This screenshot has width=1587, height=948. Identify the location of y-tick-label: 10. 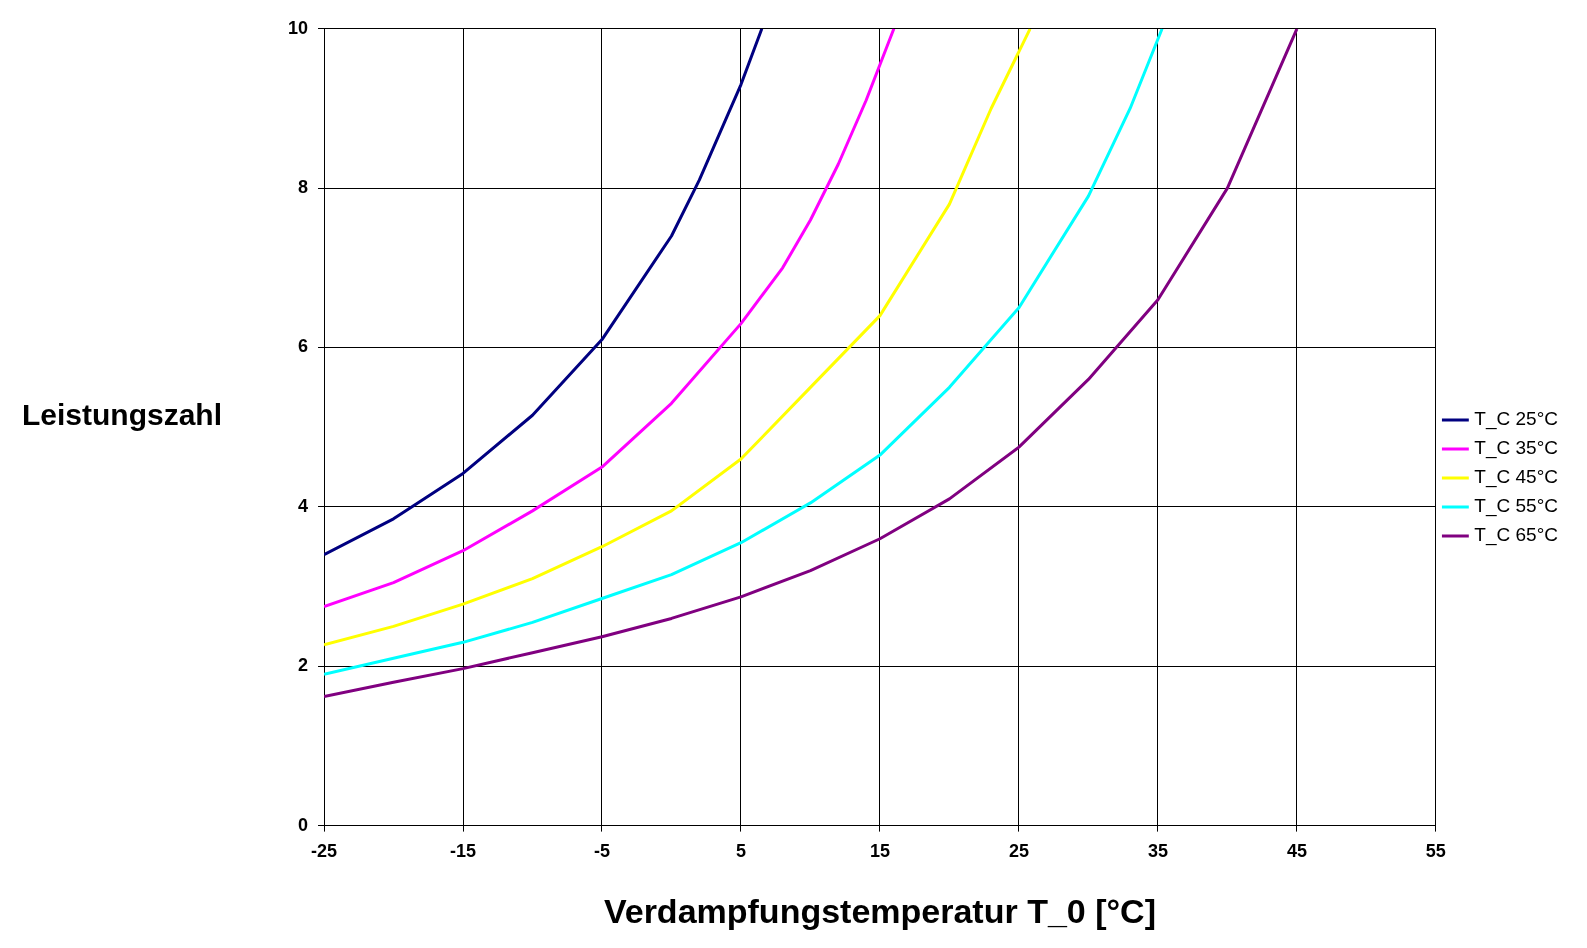
(298, 27).